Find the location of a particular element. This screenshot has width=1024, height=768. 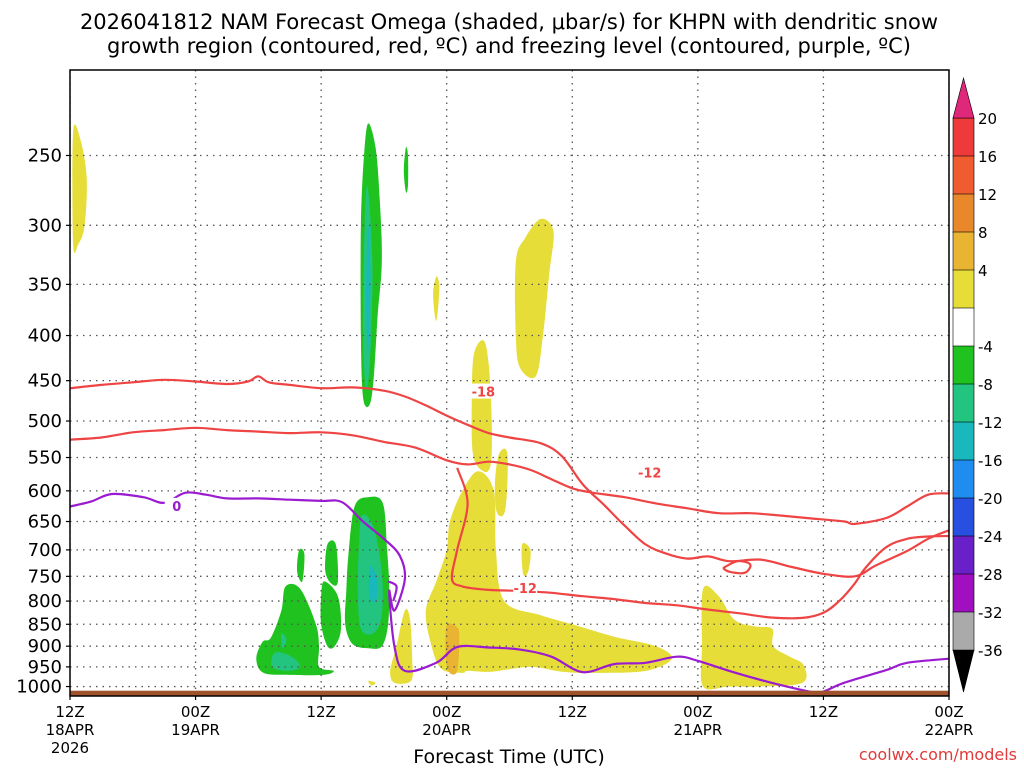

colorbar-label: 12 is located at coordinates (987, 195).